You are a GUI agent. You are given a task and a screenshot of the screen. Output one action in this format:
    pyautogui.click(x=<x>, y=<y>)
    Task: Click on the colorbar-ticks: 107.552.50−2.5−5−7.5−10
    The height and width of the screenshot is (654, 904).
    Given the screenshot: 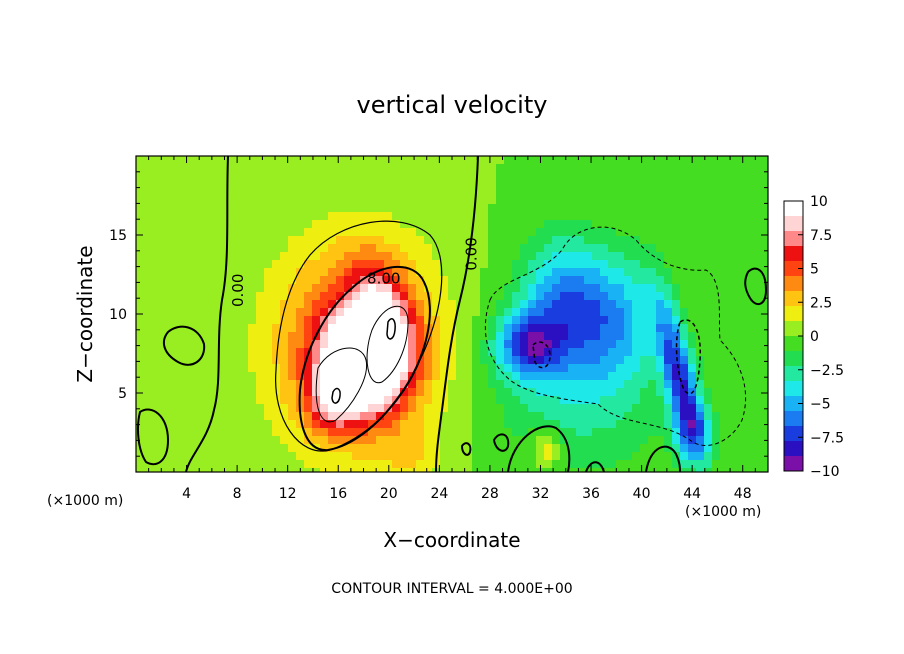 What is the action you would take?
    pyautogui.click(x=821, y=337)
    